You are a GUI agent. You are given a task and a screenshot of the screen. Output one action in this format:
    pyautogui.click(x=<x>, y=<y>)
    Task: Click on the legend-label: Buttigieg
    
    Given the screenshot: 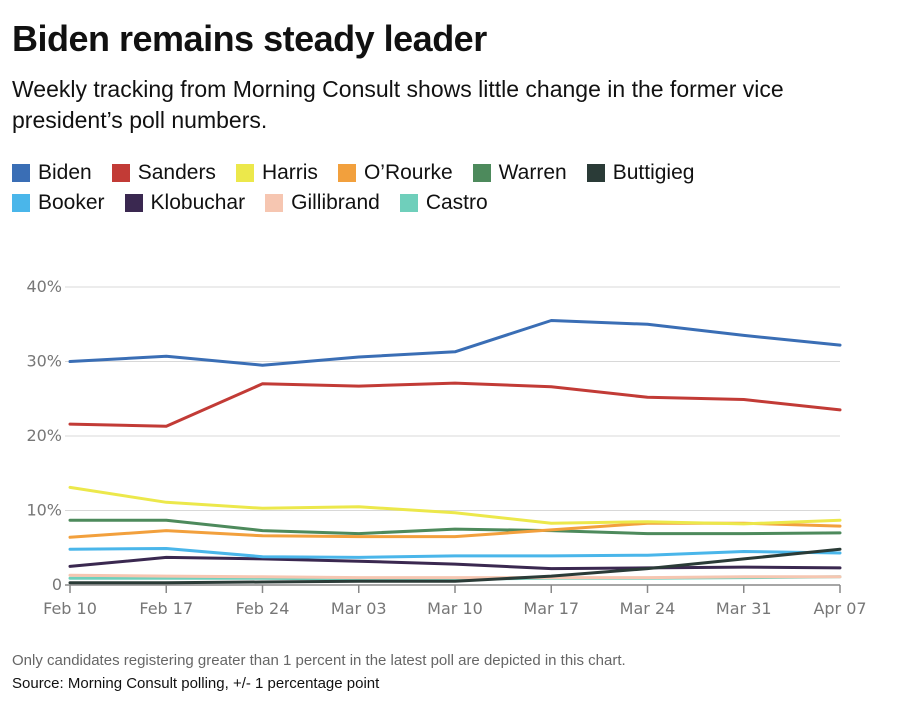 What is the action you would take?
    pyautogui.click(x=653, y=172)
    